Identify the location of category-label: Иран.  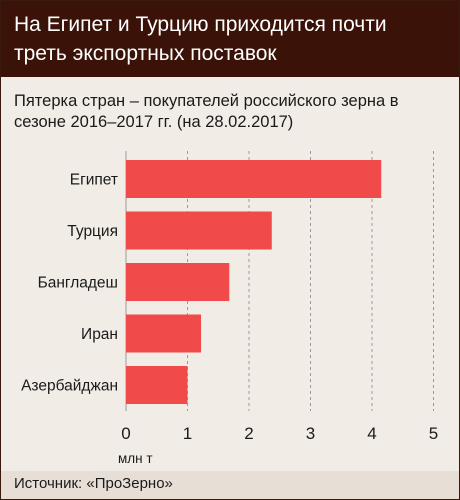
(99, 334).